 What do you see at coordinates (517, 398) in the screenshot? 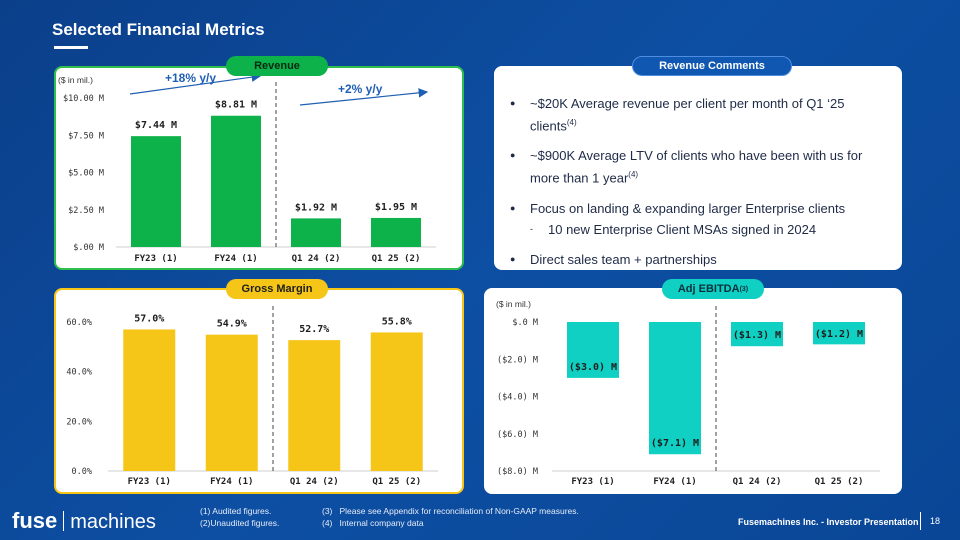
I see `y-tick-label: ($4.0) M` at bounding box center [517, 398].